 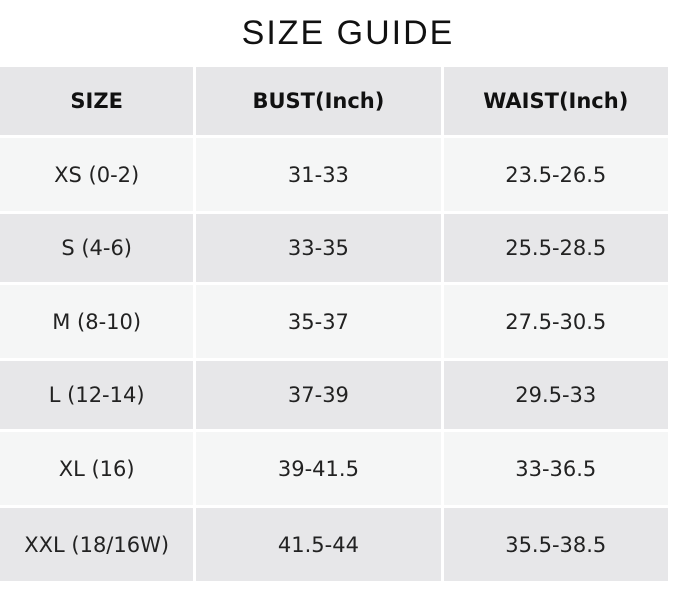 What do you see at coordinates (97, 321) in the screenshot?
I see `cell-size: M (8-10)` at bounding box center [97, 321].